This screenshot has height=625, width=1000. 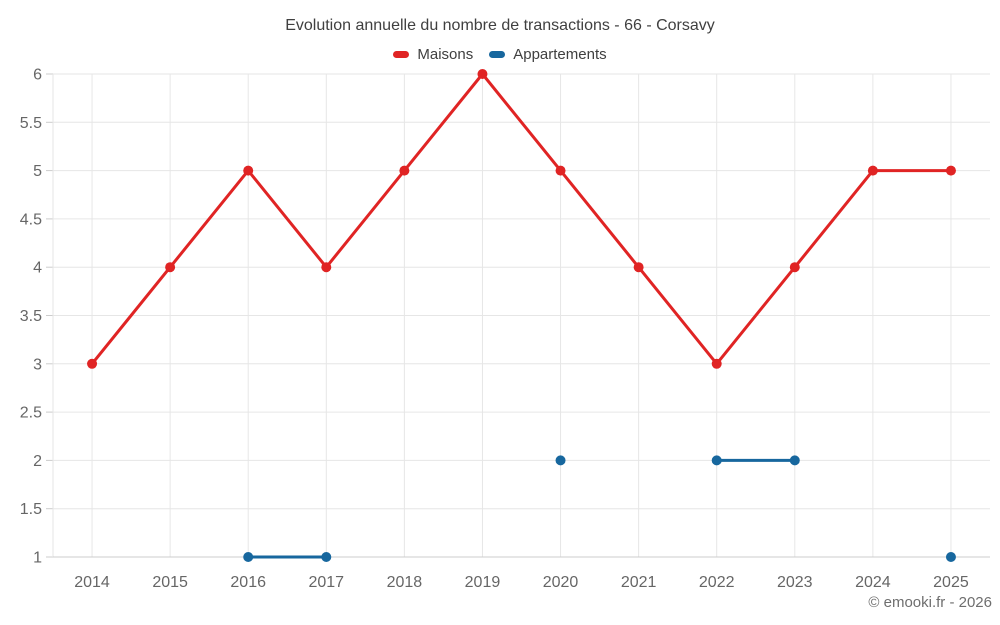 I want to click on legend-item-appartements: Appartements, so click(x=548, y=54).